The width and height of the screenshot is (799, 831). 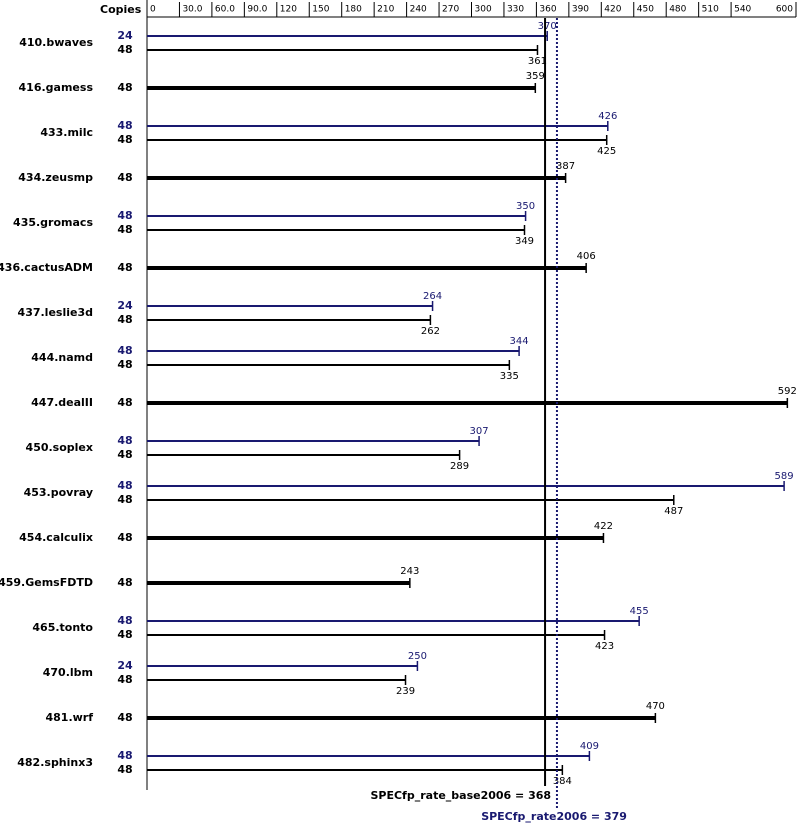 What do you see at coordinates (673, 511) in the screenshot?
I see `value-label: 487` at bounding box center [673, 511].